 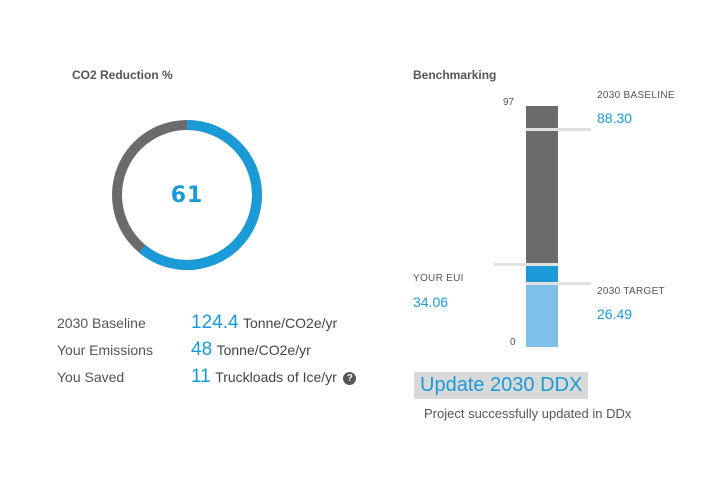 I want to click on co2-percent-value: 61, so click(x=187, y=195).